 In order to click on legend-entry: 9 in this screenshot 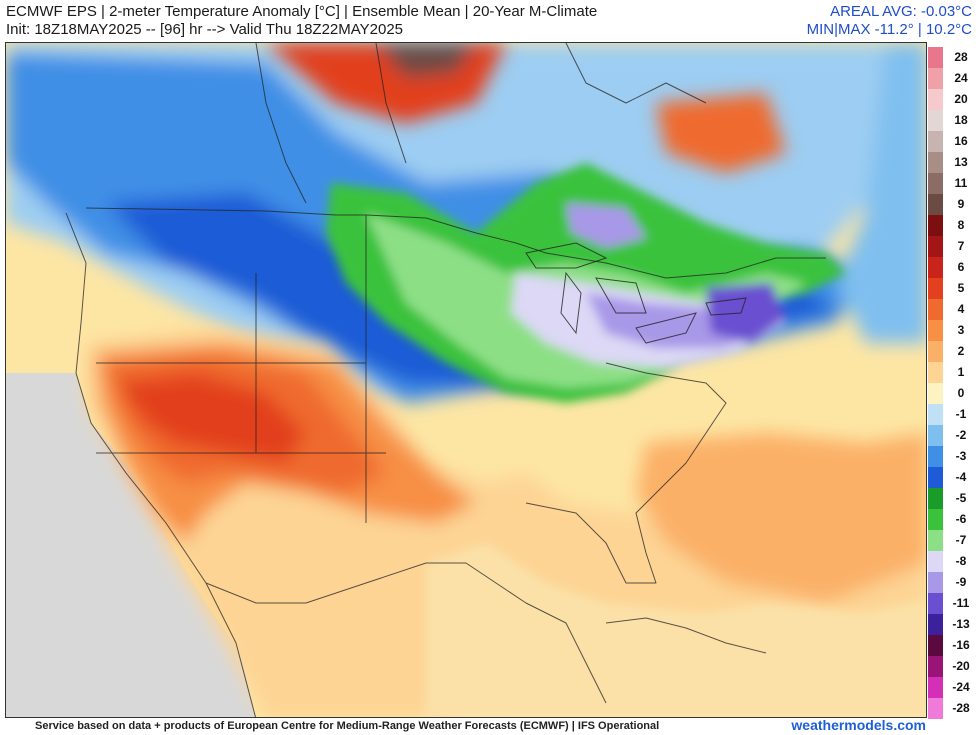, I will do `click(953, 204)`.